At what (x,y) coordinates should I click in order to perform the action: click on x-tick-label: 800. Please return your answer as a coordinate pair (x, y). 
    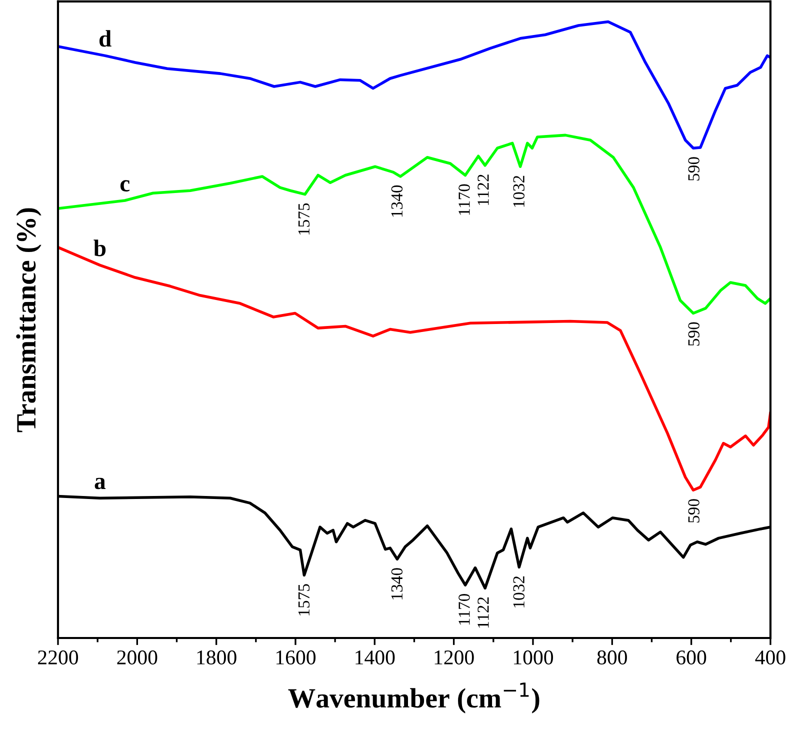
    Looking at the image, I should click on (612, 657).